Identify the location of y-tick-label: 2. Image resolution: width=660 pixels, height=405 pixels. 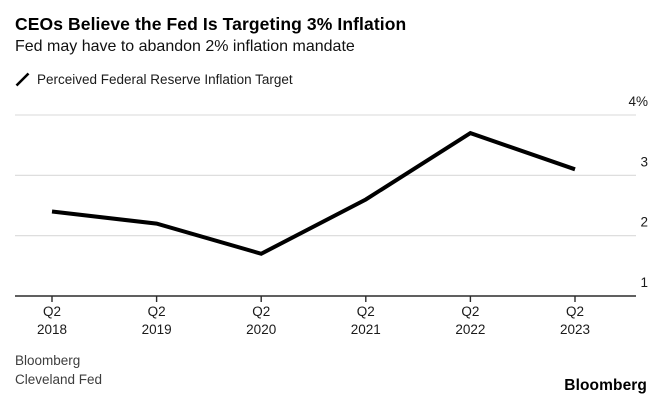
(644, 222).